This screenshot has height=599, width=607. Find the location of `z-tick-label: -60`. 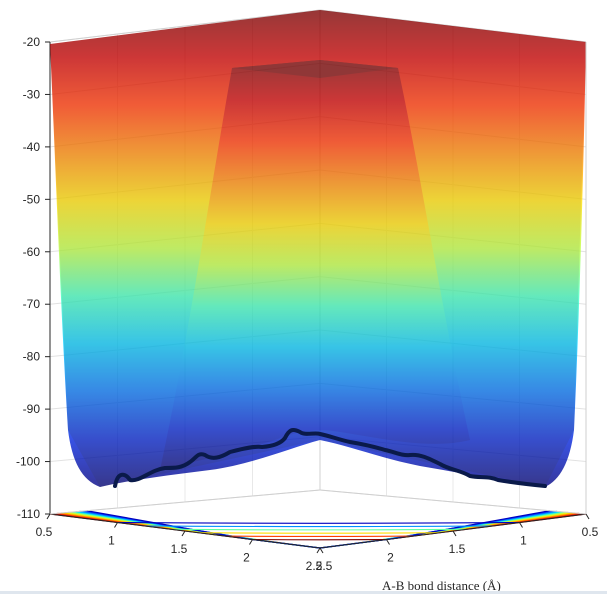

z-tick-label: -60 is located at coordinates (32, 252).